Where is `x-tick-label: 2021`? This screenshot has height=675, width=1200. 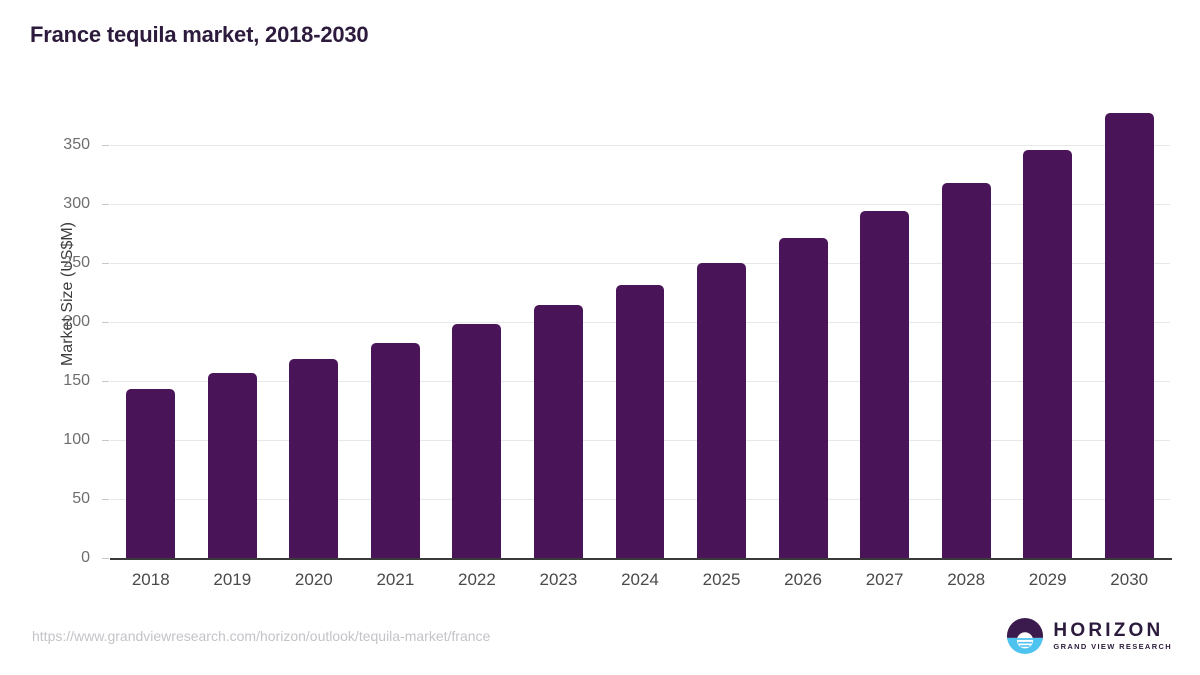 x-tick-label: 2021 is located at coordinates (395, 579).